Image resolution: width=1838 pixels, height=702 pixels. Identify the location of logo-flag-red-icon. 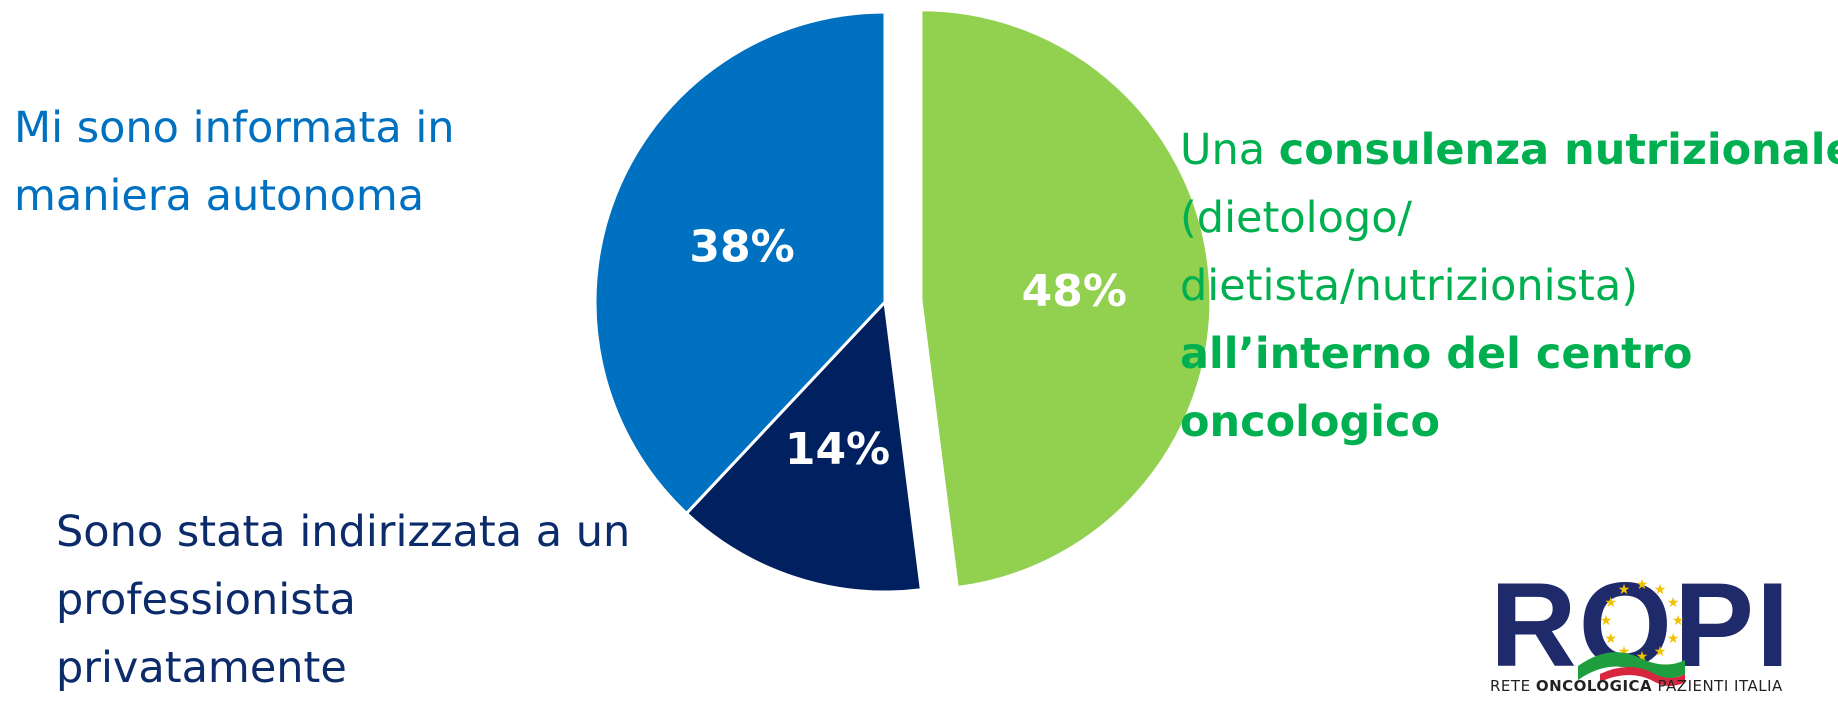
(1642, 676).